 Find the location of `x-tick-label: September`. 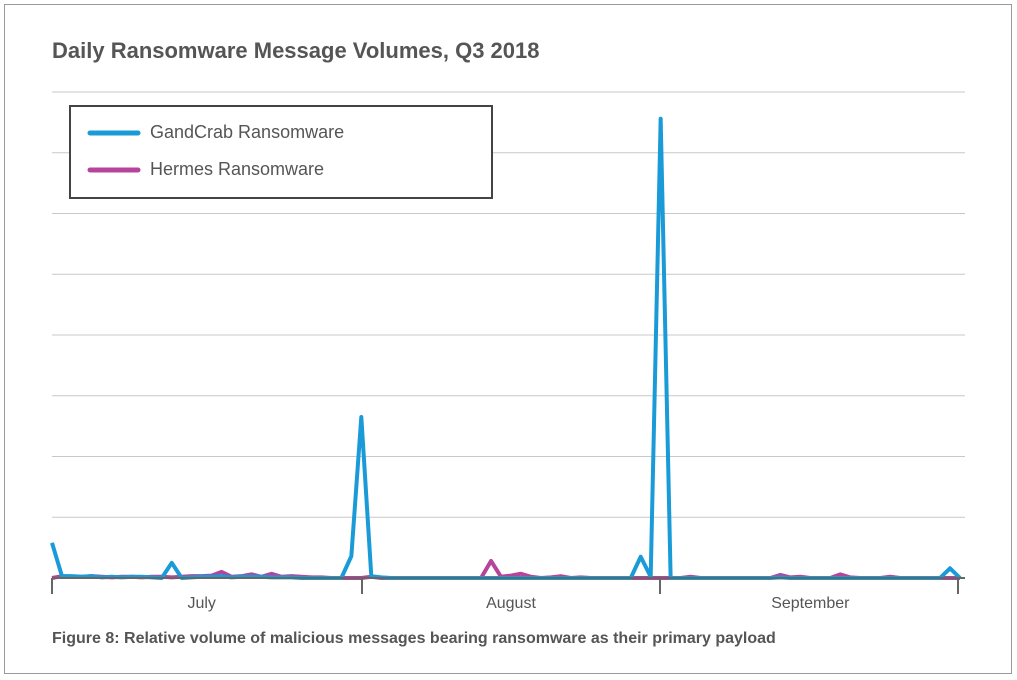

x-tick-label: September is located at coordinates (810, 603).